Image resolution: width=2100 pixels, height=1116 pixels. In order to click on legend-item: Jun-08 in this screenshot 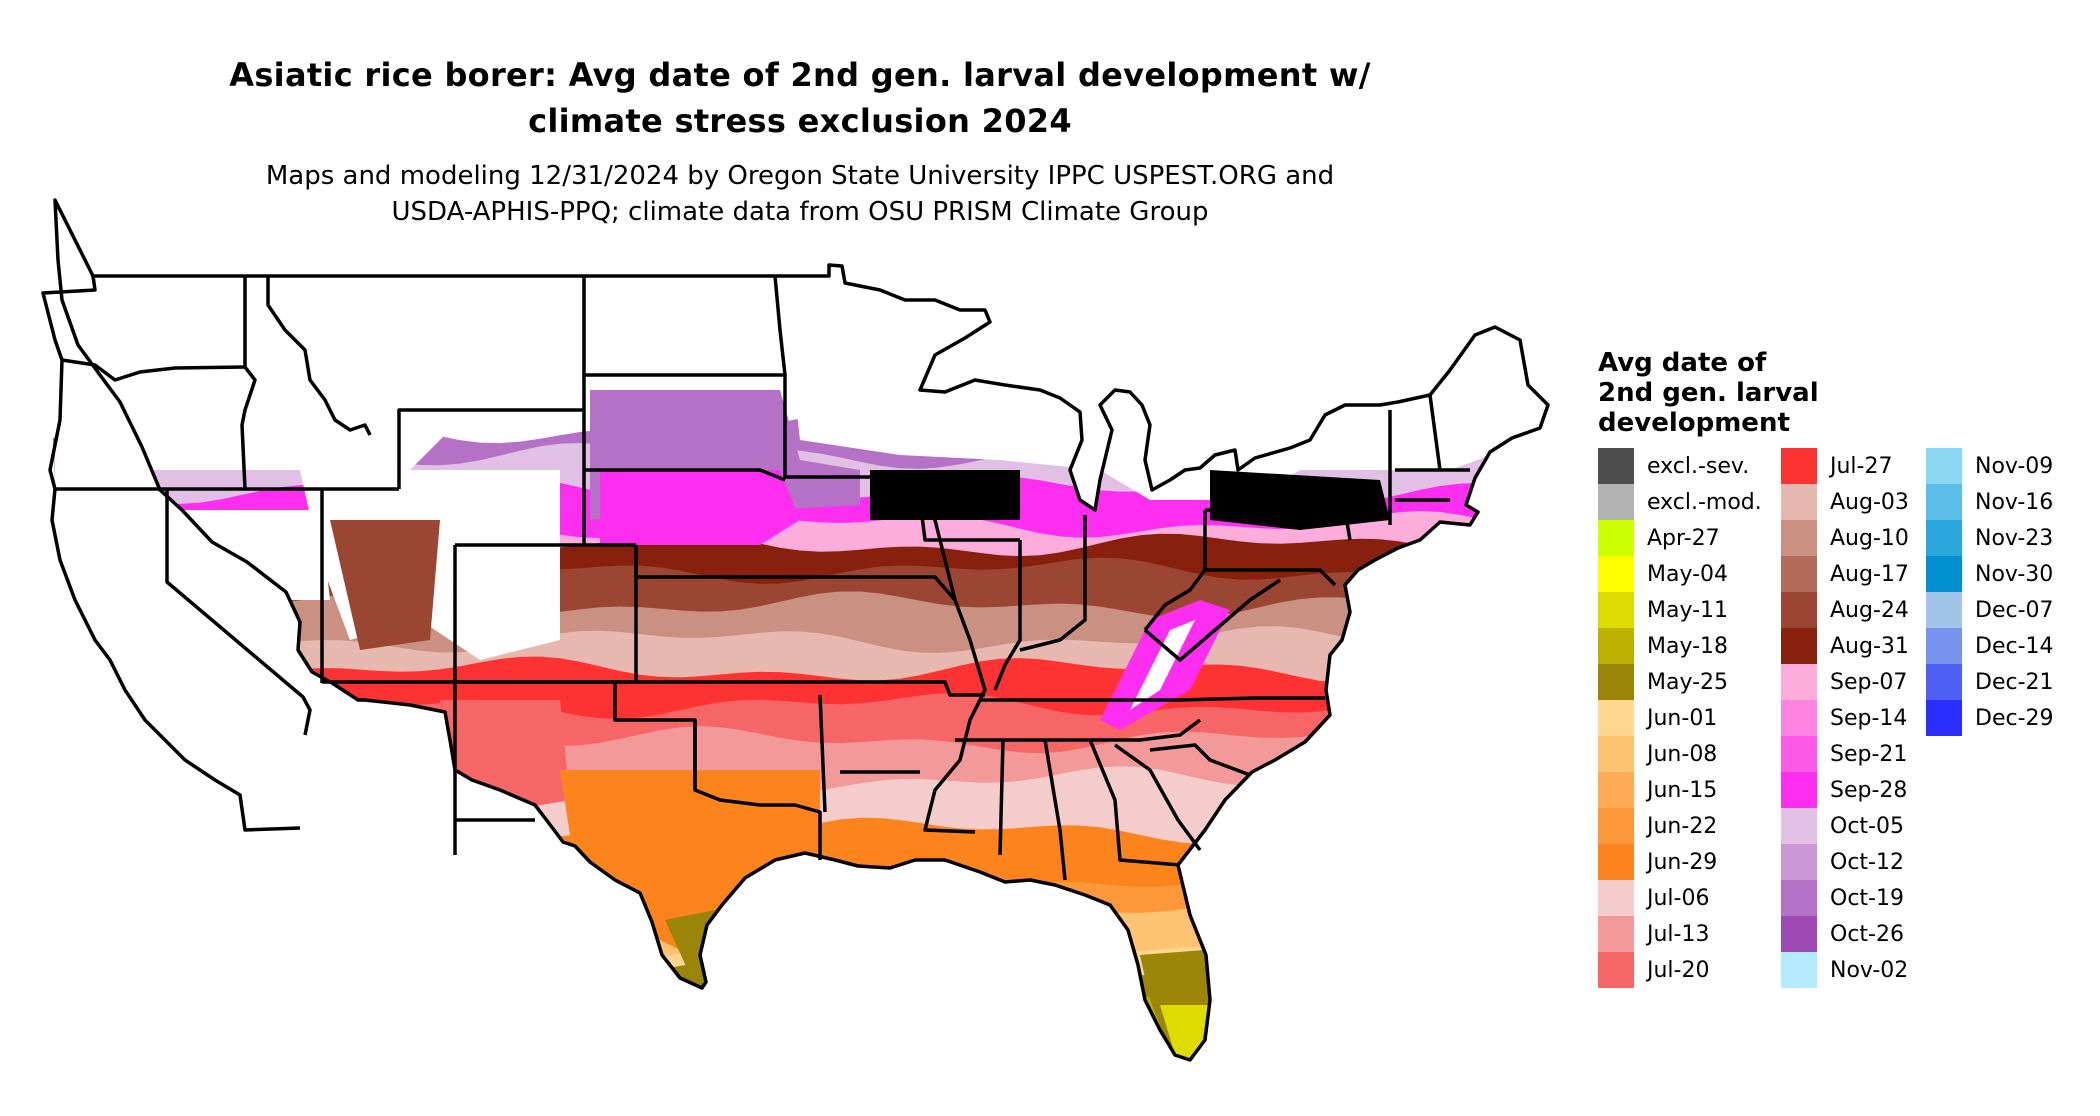, I will do `click(1680, 754)`.